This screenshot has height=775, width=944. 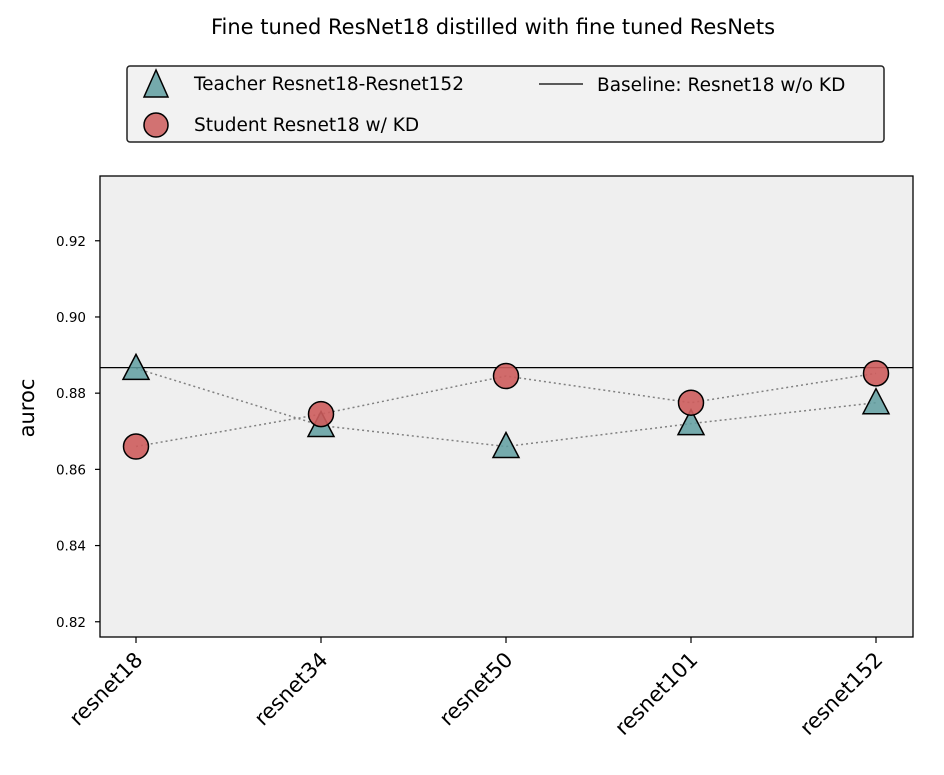 What do you see at coordinates (71, 242) in the screenshot?
I see `y-tick-label: 0.92` at bounding box center [71, 242].